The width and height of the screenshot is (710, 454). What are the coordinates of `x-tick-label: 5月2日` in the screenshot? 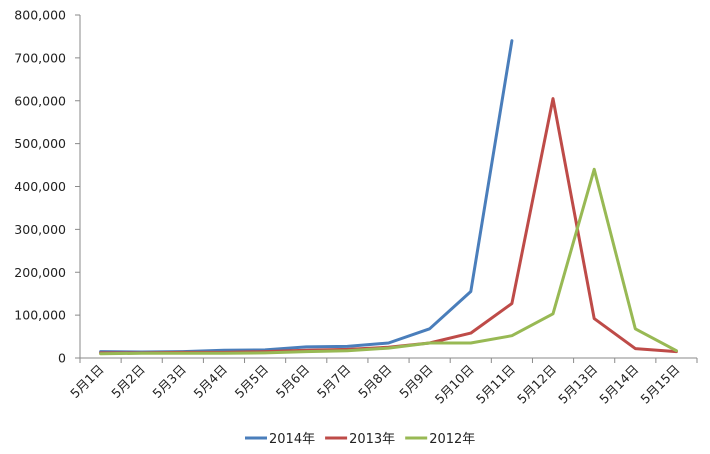 It's located at (128, 382).